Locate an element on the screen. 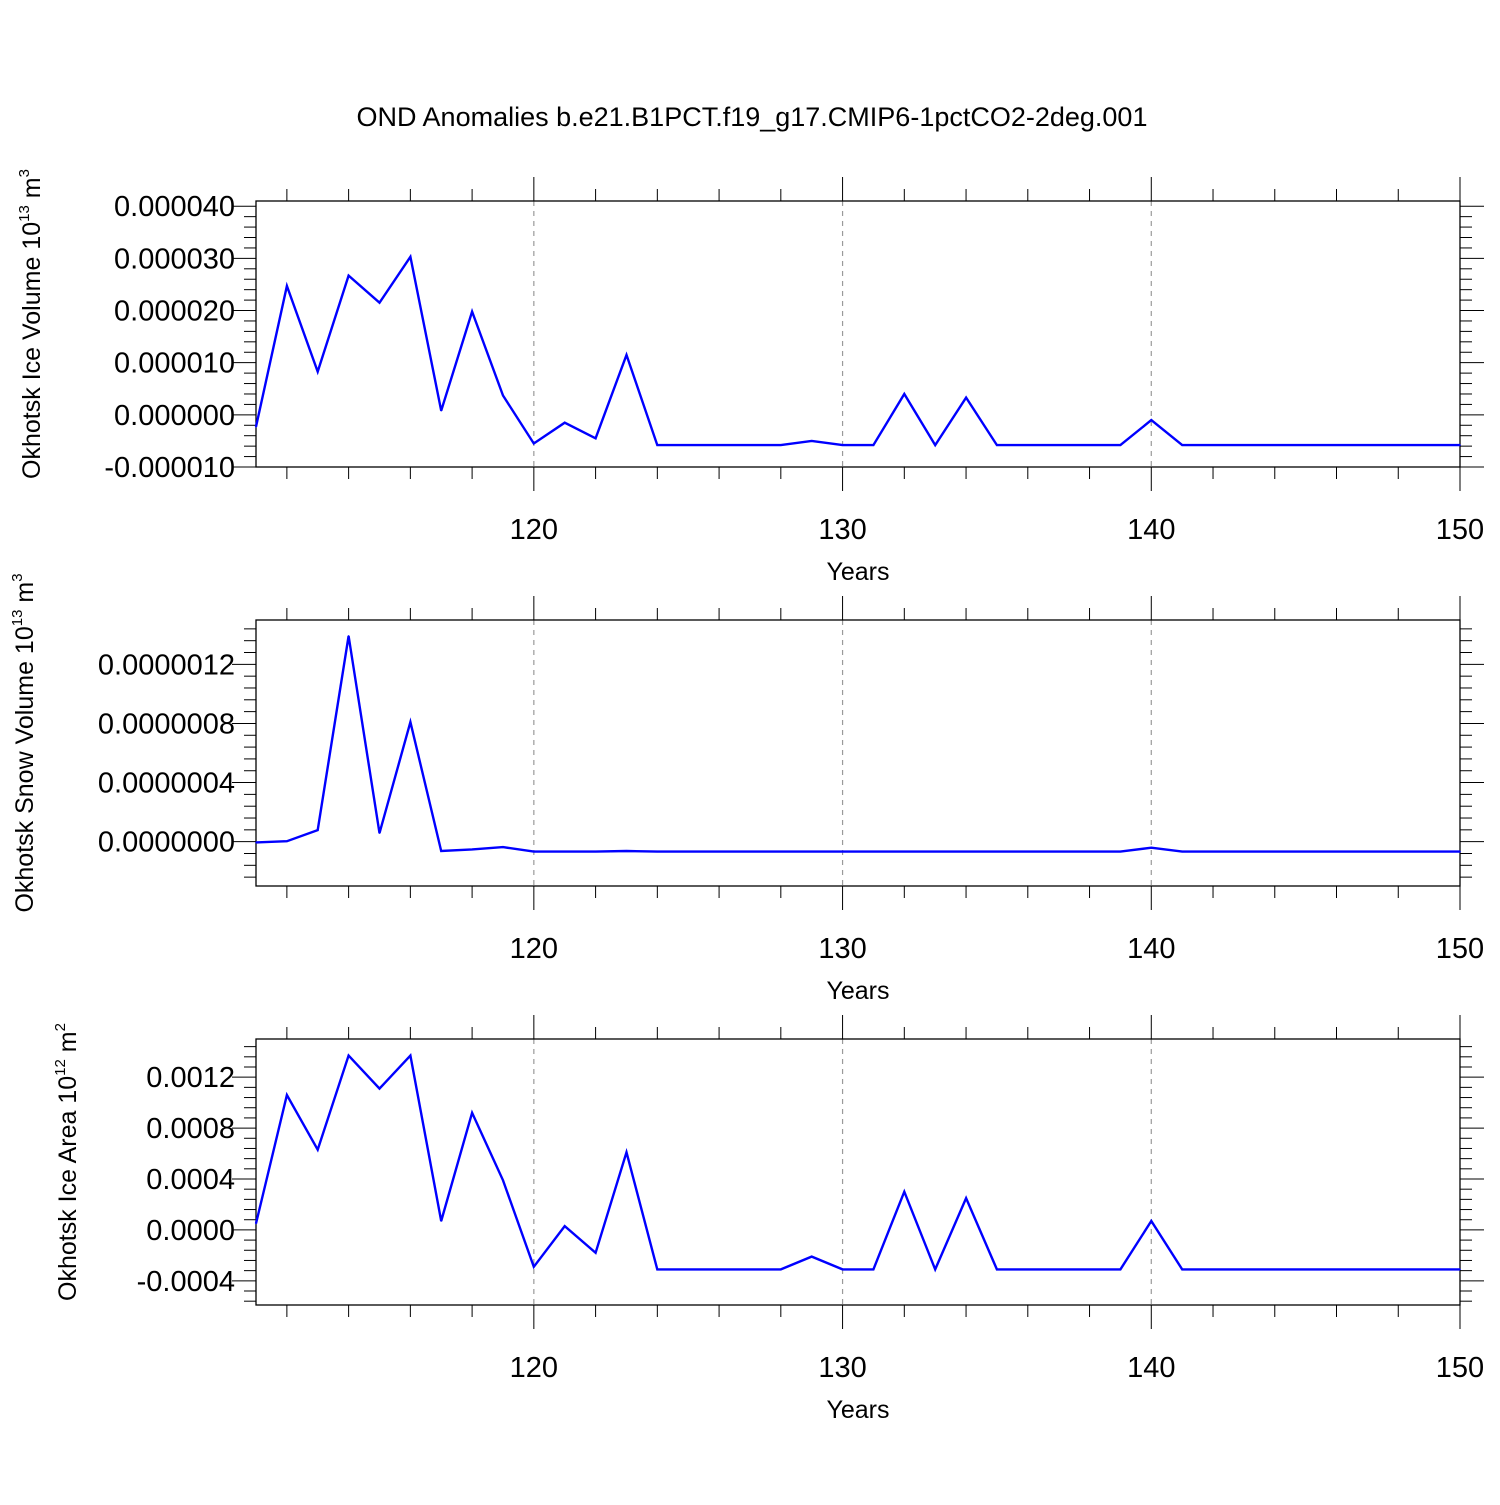 The height and width of the screenshot is (1505, 1500). y-tick-label: 0.0004 is located at coordinates (190, 1180).